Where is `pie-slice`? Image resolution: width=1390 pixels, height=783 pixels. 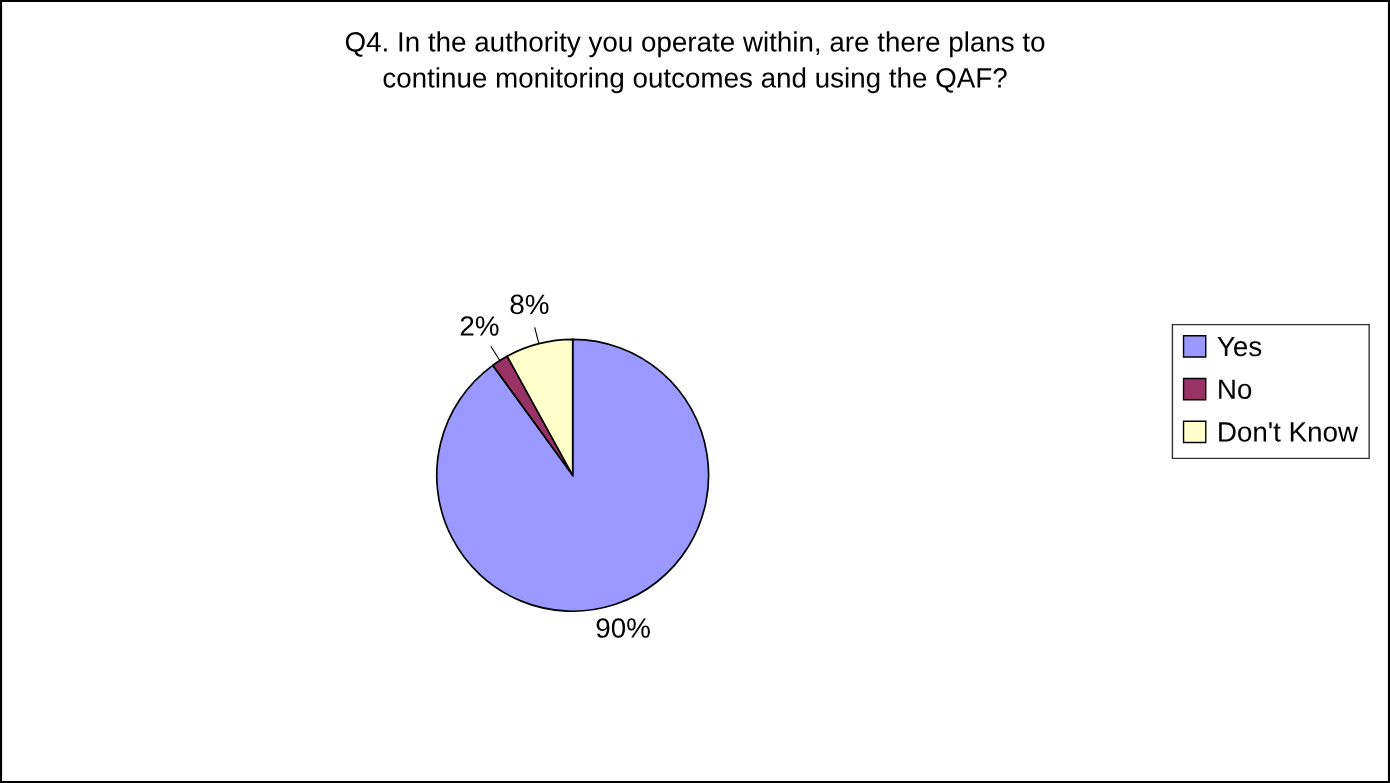 pie-slice is located at coordinates (572, 475).